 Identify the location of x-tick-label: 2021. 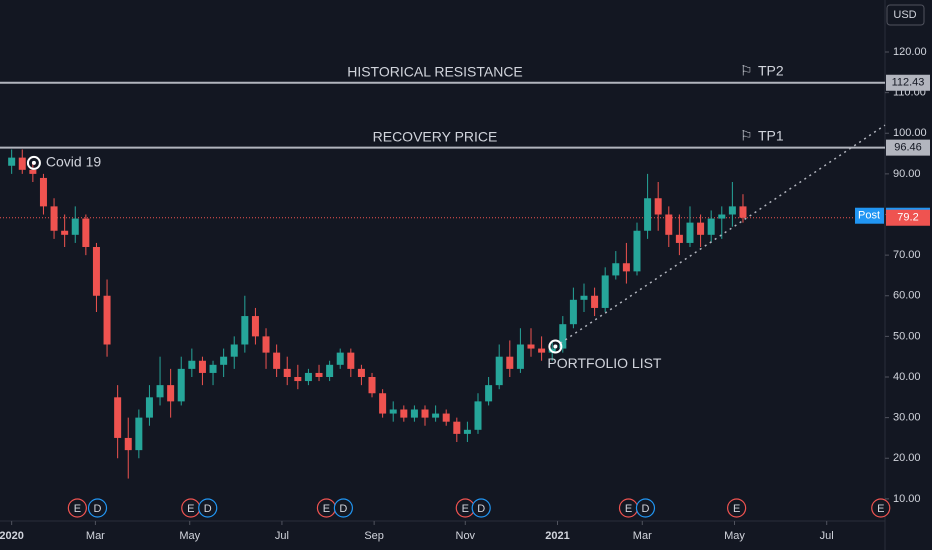
(557, 536).